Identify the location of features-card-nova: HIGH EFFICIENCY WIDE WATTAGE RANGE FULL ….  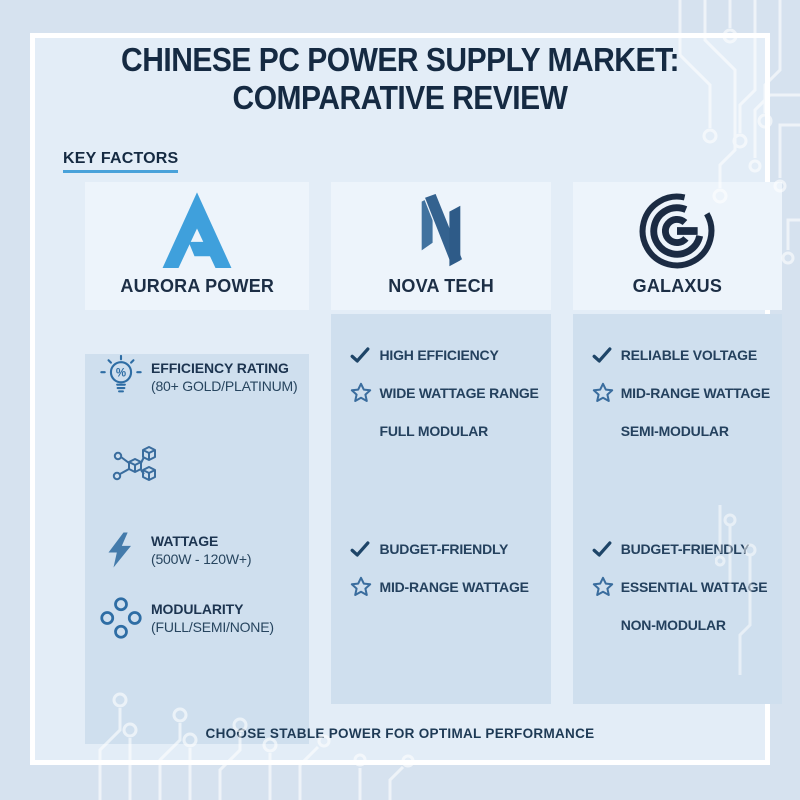
(441, 509).